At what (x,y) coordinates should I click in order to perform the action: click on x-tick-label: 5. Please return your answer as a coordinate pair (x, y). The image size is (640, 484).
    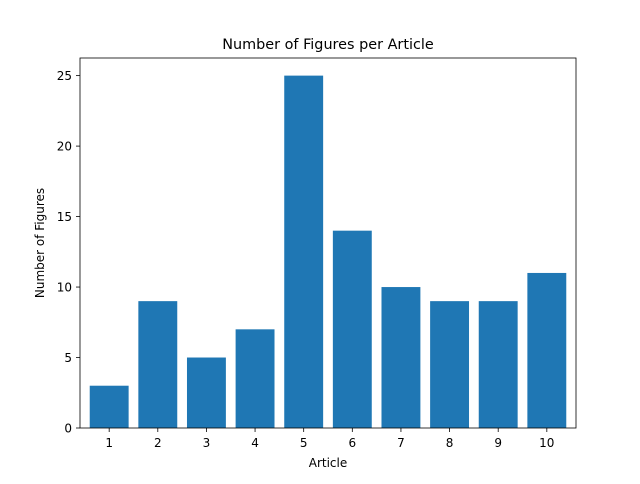
    Looking at the image, I should click on (304, 443).